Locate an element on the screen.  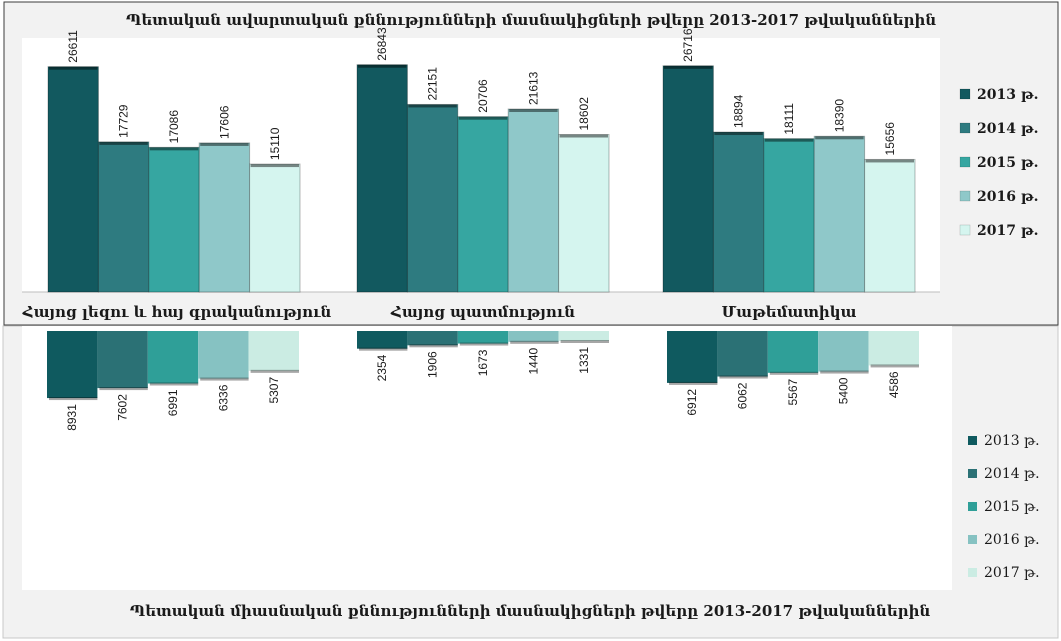
lower-legend-label: 2016 թ. is located at coordinates (1012, 540).